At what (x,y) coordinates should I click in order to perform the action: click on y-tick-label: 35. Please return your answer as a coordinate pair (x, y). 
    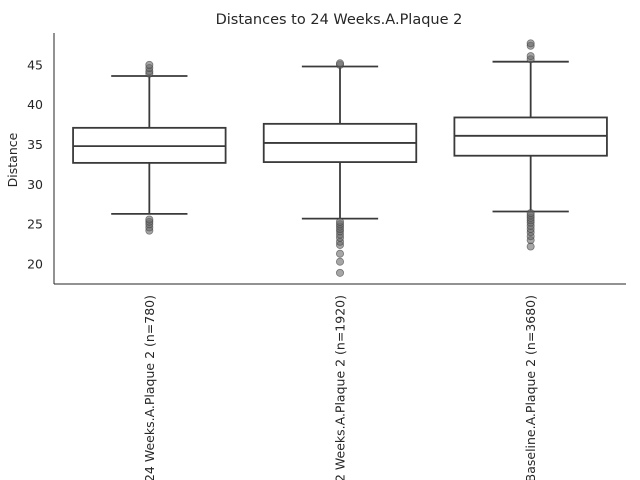
    Looking at the image, I should click on (35, 144).